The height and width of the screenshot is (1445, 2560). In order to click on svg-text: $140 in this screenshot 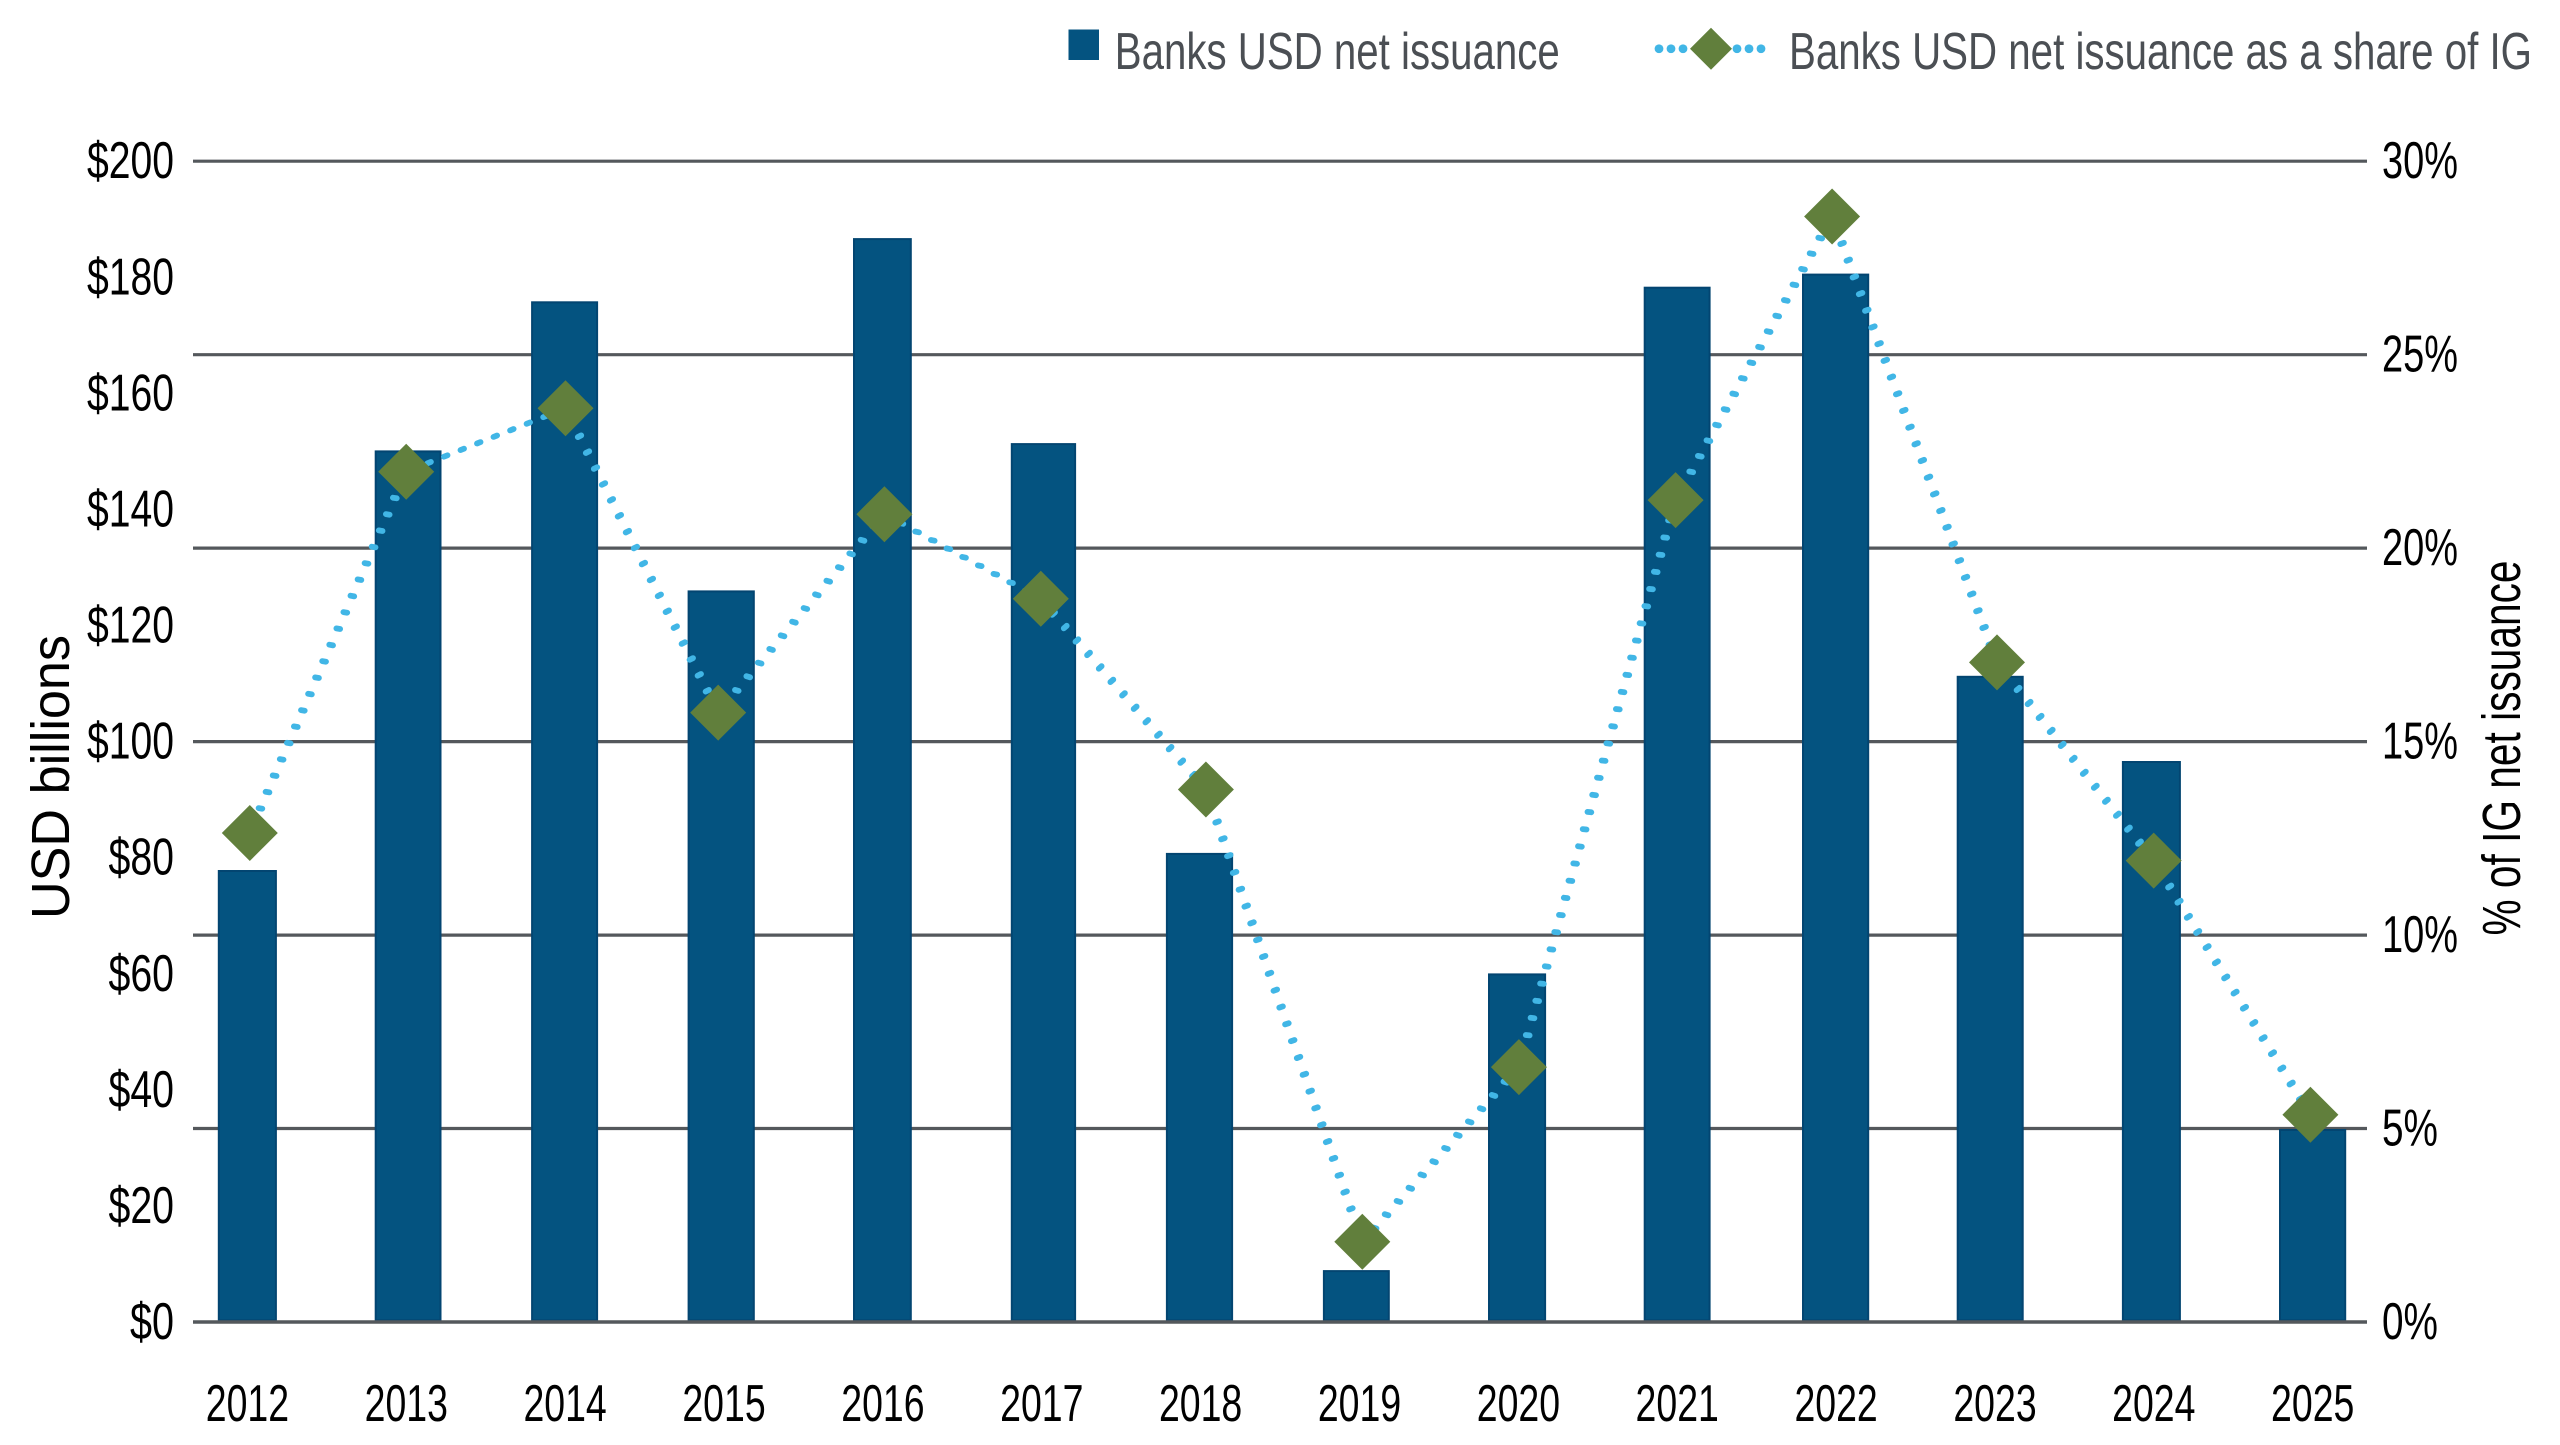, I will do `click(130, 509)`.